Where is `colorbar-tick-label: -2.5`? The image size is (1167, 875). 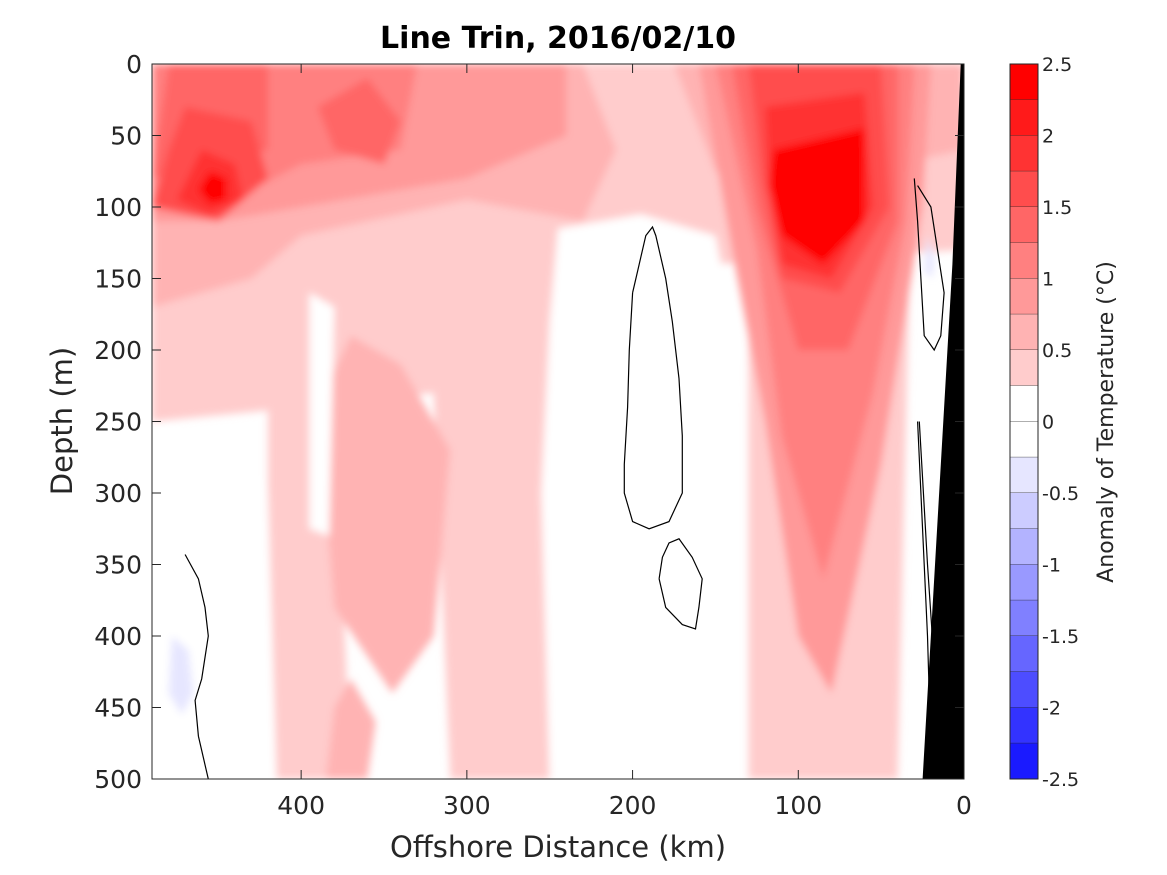 colorbar-tick-label: -2.5 is located at coordinates (1060, 780).